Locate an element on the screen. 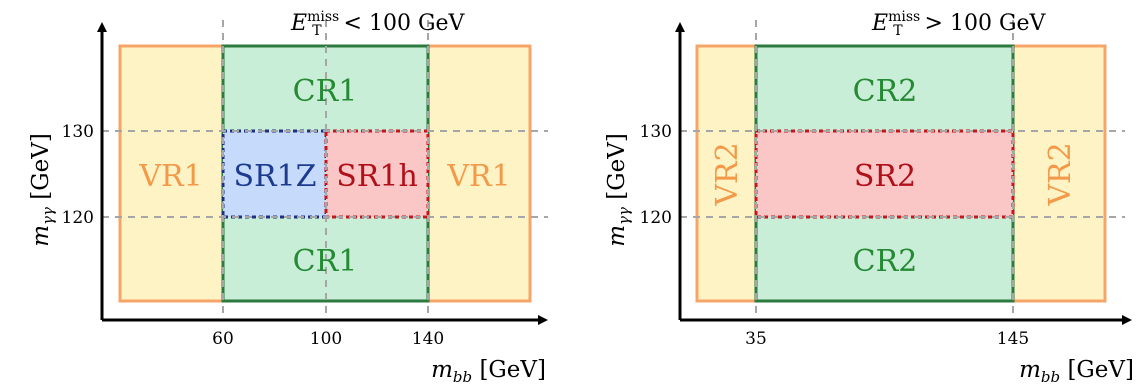 The height and width of the screenshot is (385, 1147). right-vr-right-label: VR2 is located at coordinates (1060, 174).